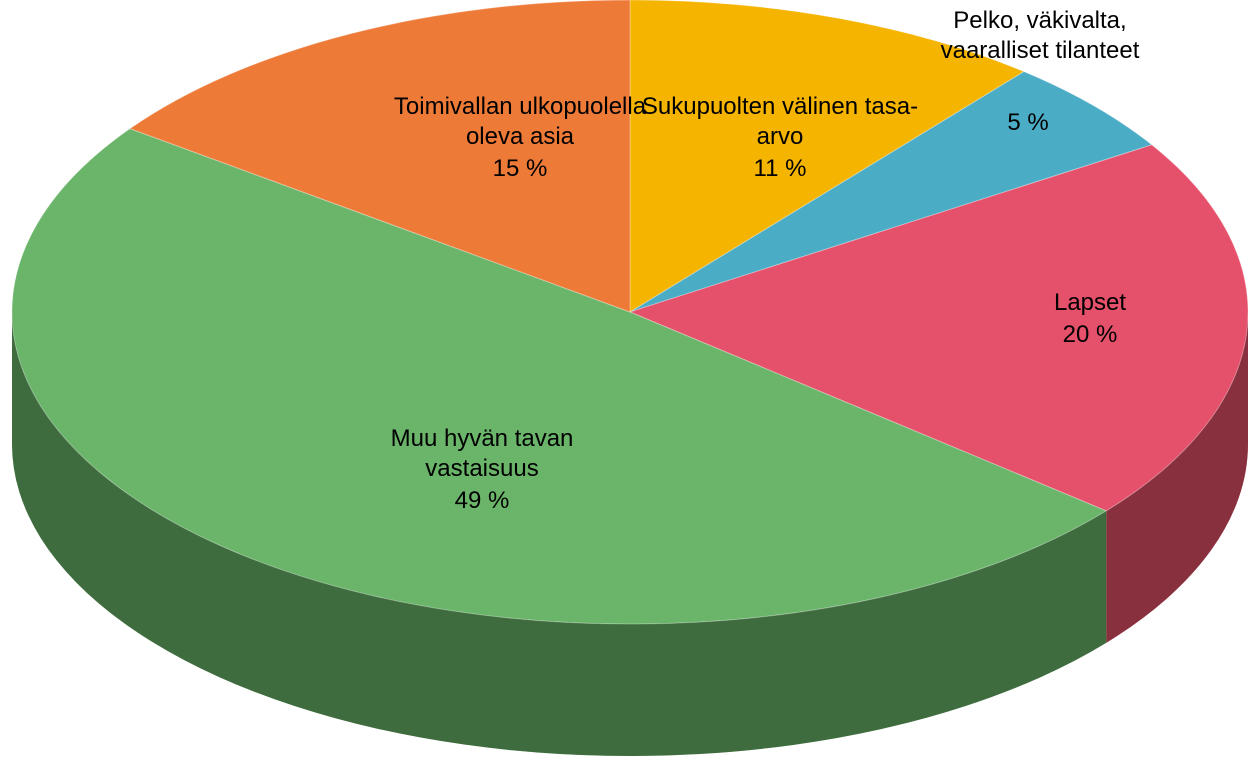 The image size is (1249, 774). What do you see at coordinates (1040, 35) in the screenshot?
I see `slice-label: Pelko, väkivalta, vaaralliset tilanteet` at bounding box center [1040, 35].